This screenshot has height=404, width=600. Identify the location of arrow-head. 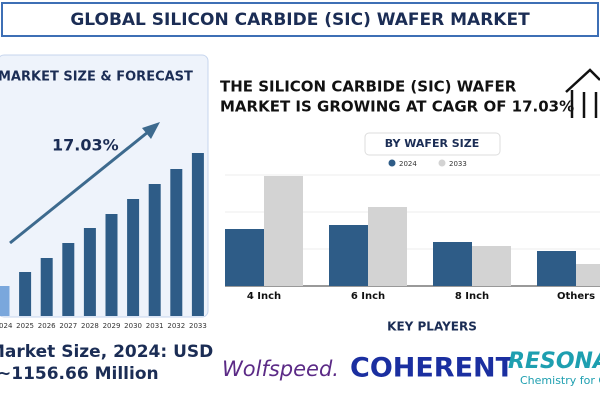
(151, 130).